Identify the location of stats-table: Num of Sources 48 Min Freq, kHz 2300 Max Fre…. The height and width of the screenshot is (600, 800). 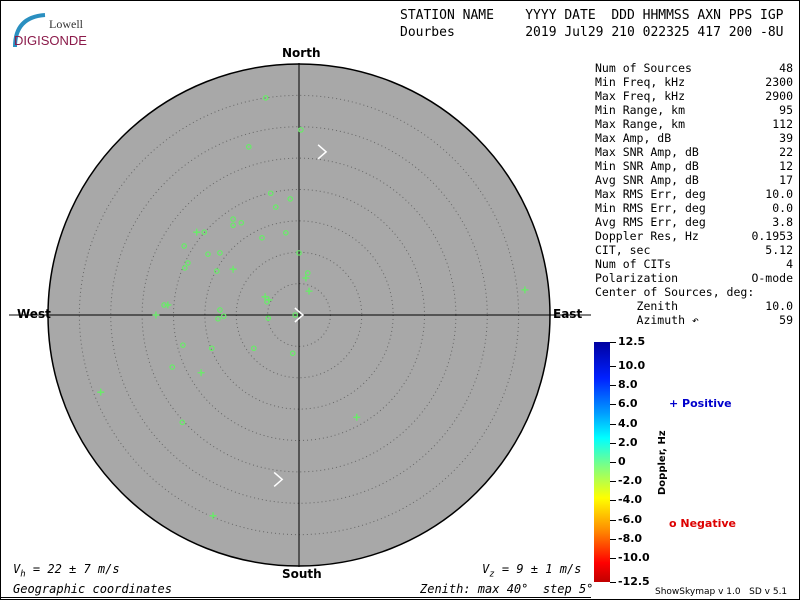
(694, 194).